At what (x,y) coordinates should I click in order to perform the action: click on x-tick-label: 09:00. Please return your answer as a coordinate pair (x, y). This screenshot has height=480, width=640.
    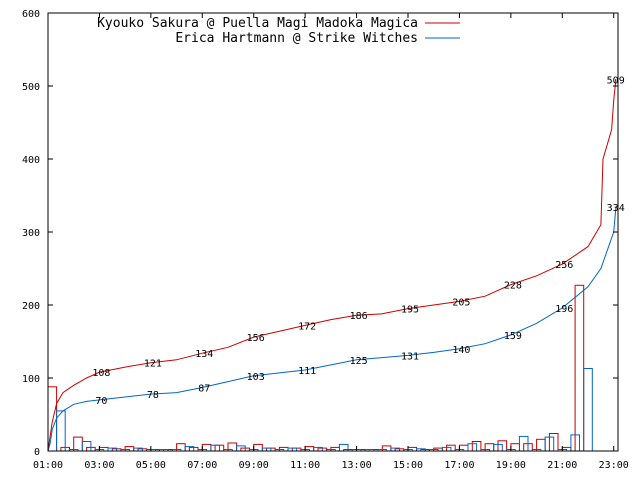
    Looking at the image, I should click on (254, 465).